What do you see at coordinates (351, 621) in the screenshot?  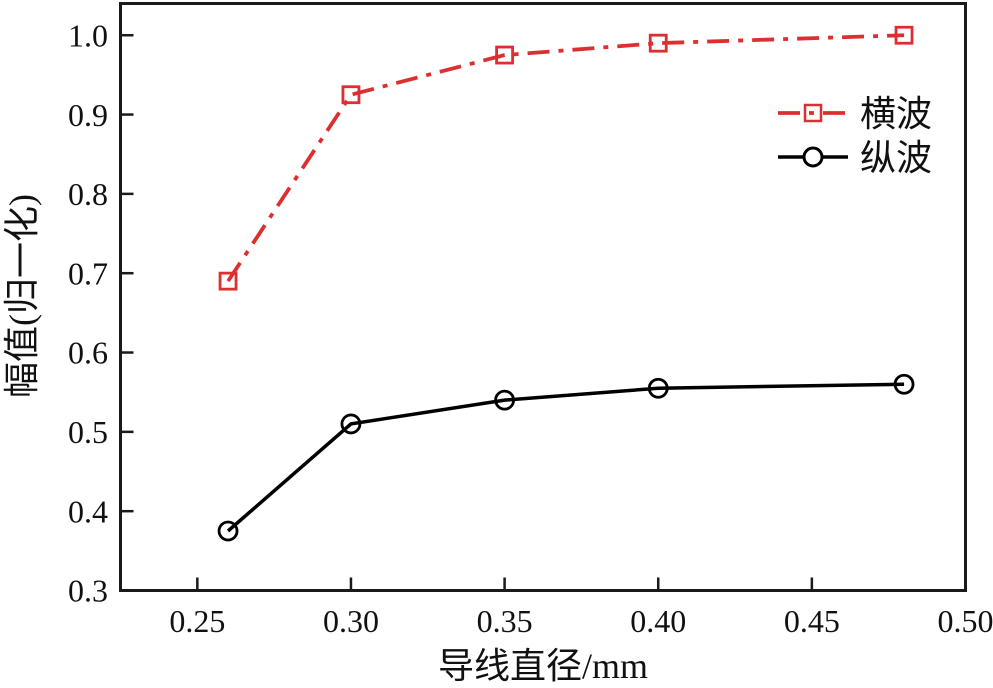 I see `x-axis-tick-label: 0.30` at bounding box center [351, 621].